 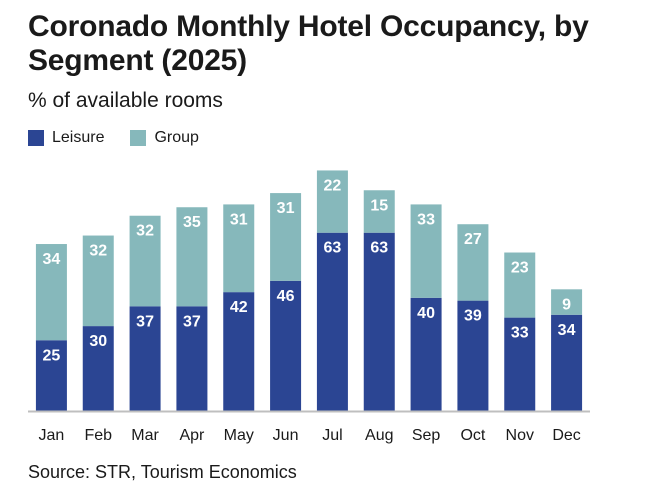 What do you see at coordinates (286, 345) in the screenshot?
I see `bar-leisure-jun` at bounding box center [286, 345].